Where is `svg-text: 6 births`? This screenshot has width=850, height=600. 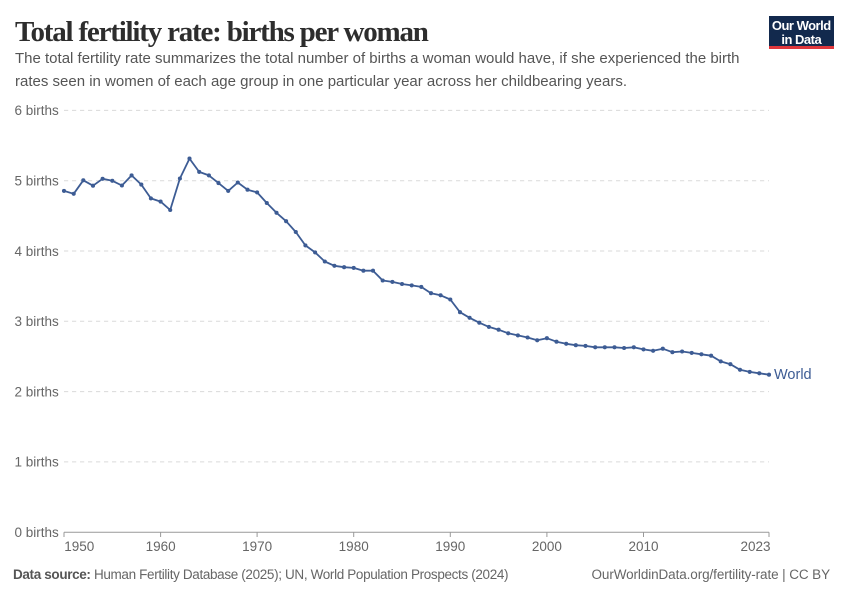 svg-text: 6 births is located at coordinates (37, 110).